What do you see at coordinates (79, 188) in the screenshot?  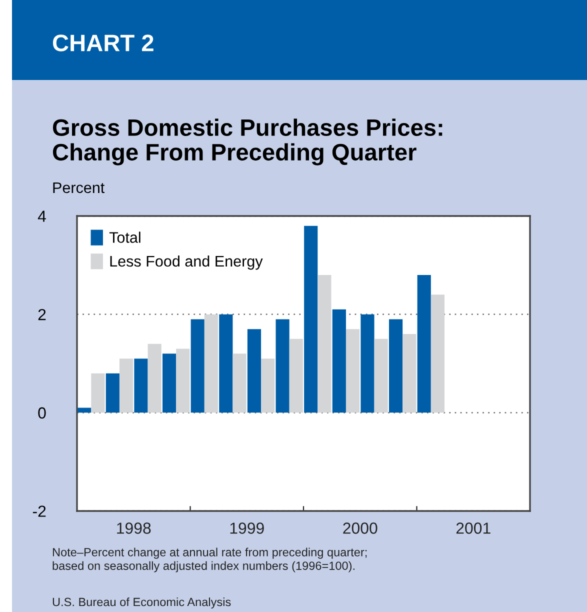 I see `y-axis-title: Percent` at bounding box center [79, 188].